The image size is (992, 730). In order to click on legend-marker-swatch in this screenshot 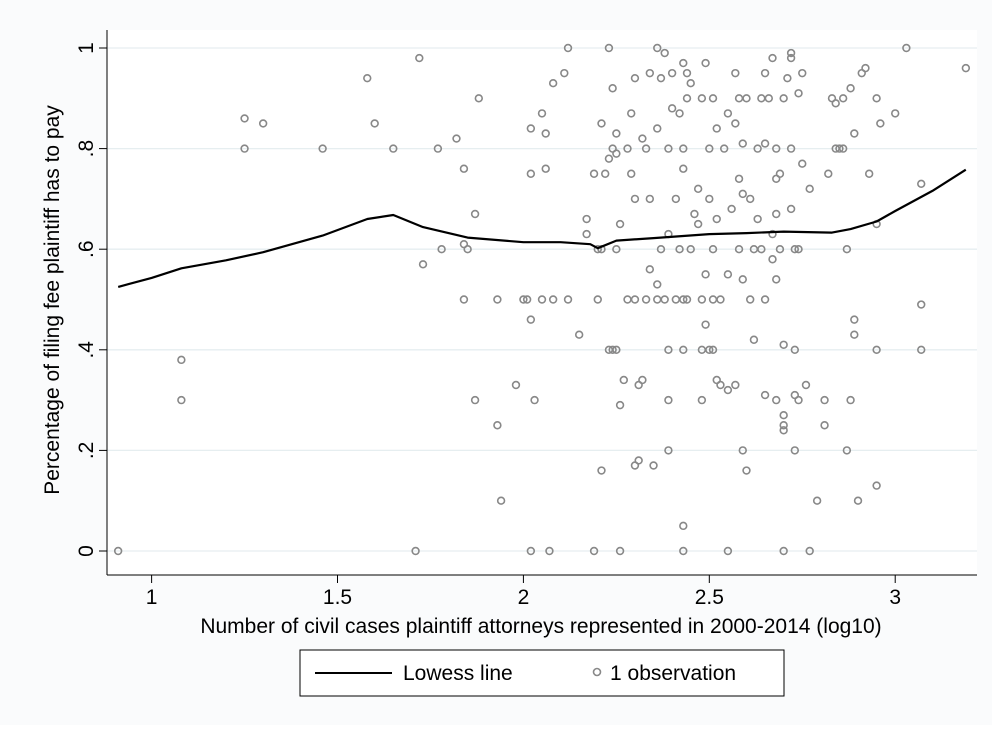, I will do `click(597, 672)`.